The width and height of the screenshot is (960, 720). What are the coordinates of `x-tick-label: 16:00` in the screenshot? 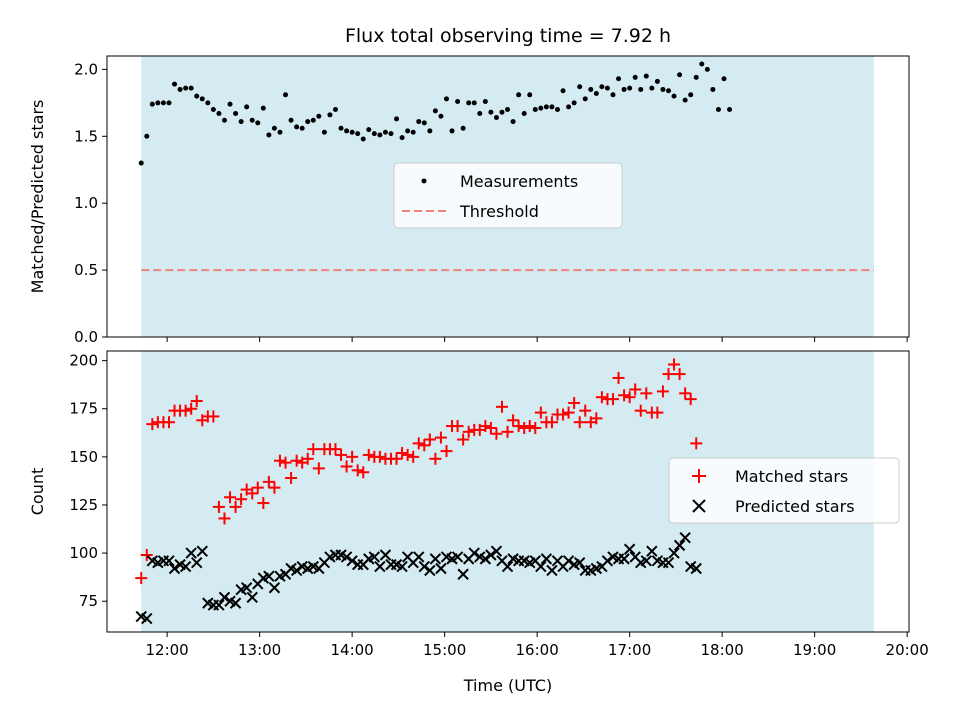 It's located at (537, 650).